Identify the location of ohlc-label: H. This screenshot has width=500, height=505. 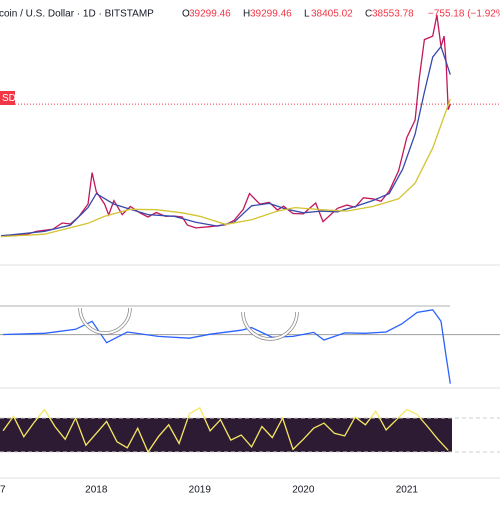
(246, 14).